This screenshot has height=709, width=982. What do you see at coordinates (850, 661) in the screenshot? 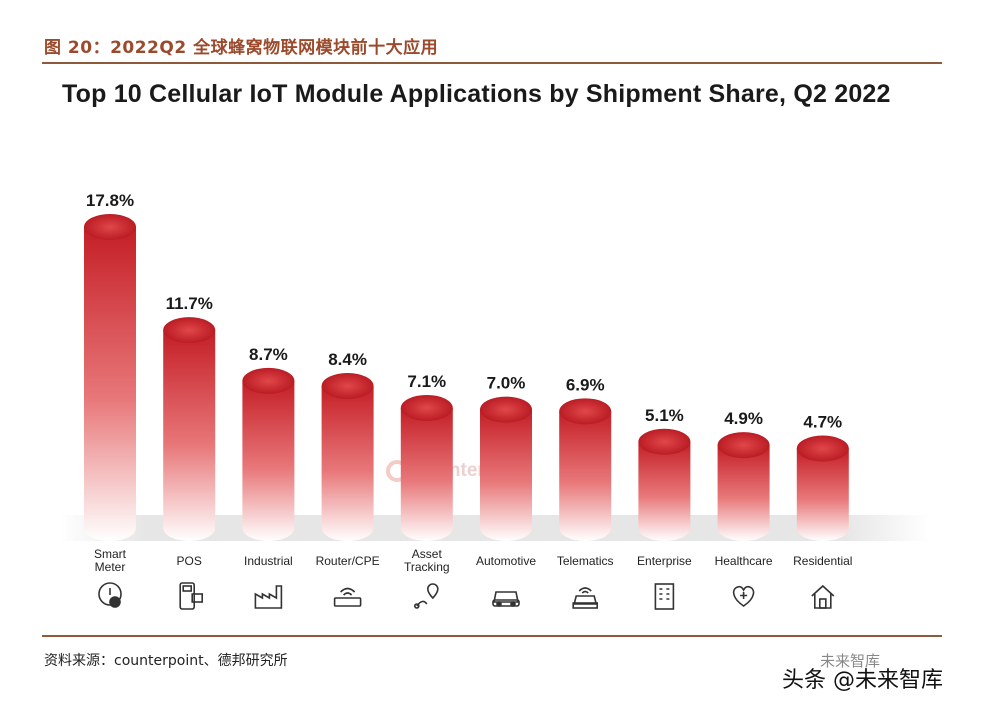
I see `brand-top: 未来智库` at bounding box center [850, 661].